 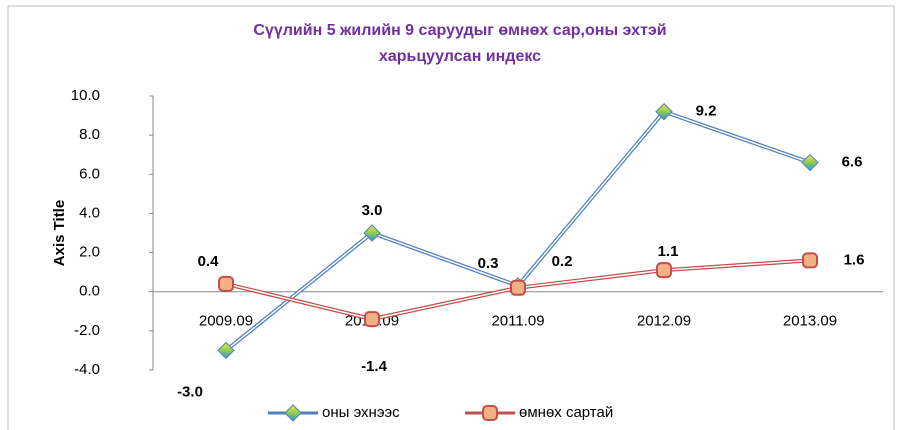 I want to click on data-label: 0.4, so click(x=209, y=261).